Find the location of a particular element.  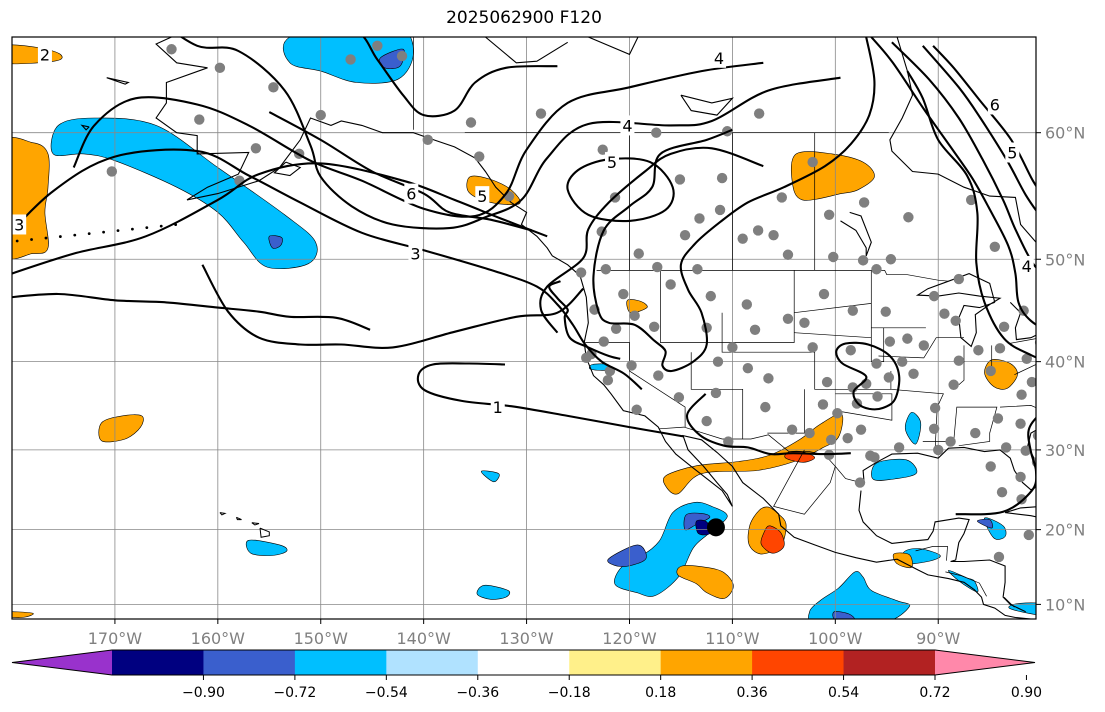

contour-label: 3 is located at coordinates (19, 224).